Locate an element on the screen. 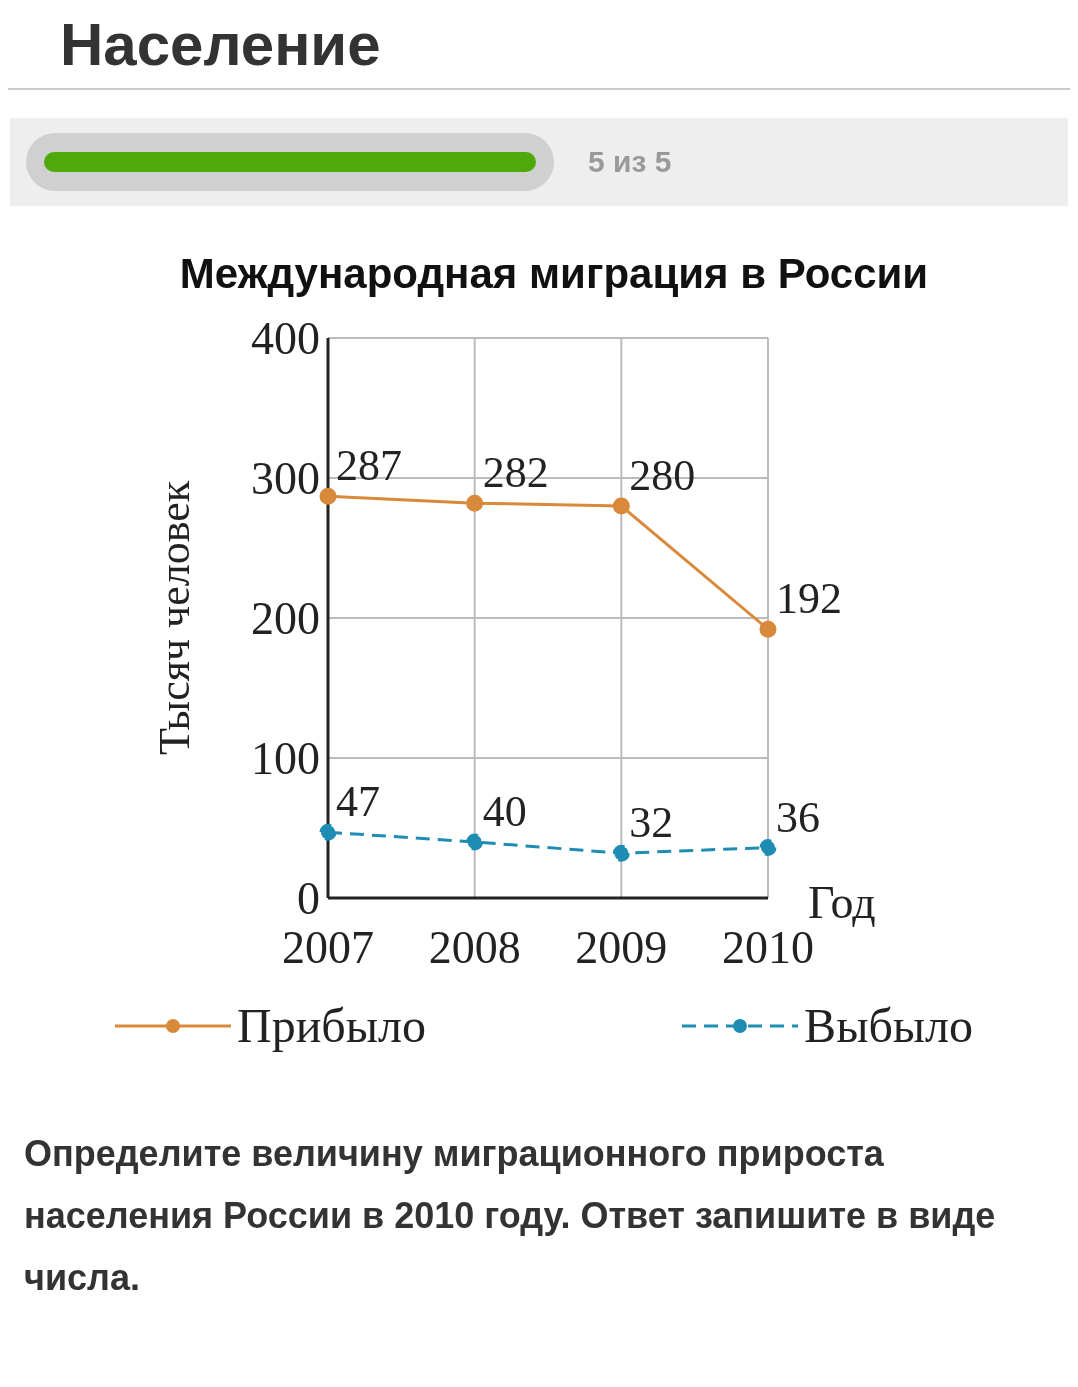  y-tick-label: 200 is located at coordinates (285, 619).